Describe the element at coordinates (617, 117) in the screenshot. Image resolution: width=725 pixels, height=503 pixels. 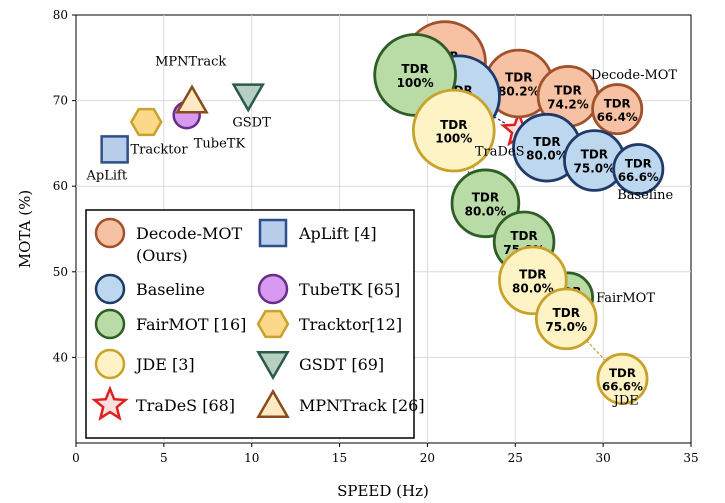
I see `decode-mot-bubble-value: 66.4%` at that location.